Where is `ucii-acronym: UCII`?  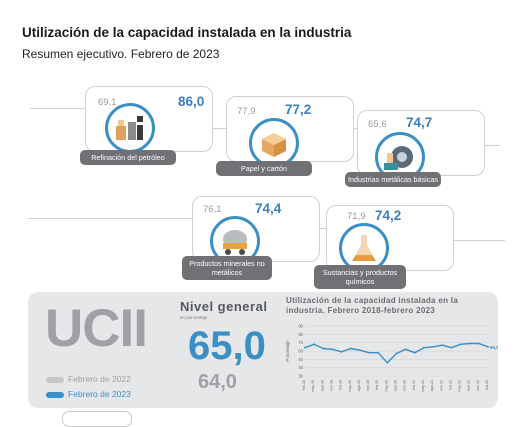 ucii-acronym: UCII is located at coordinates (96, 328).